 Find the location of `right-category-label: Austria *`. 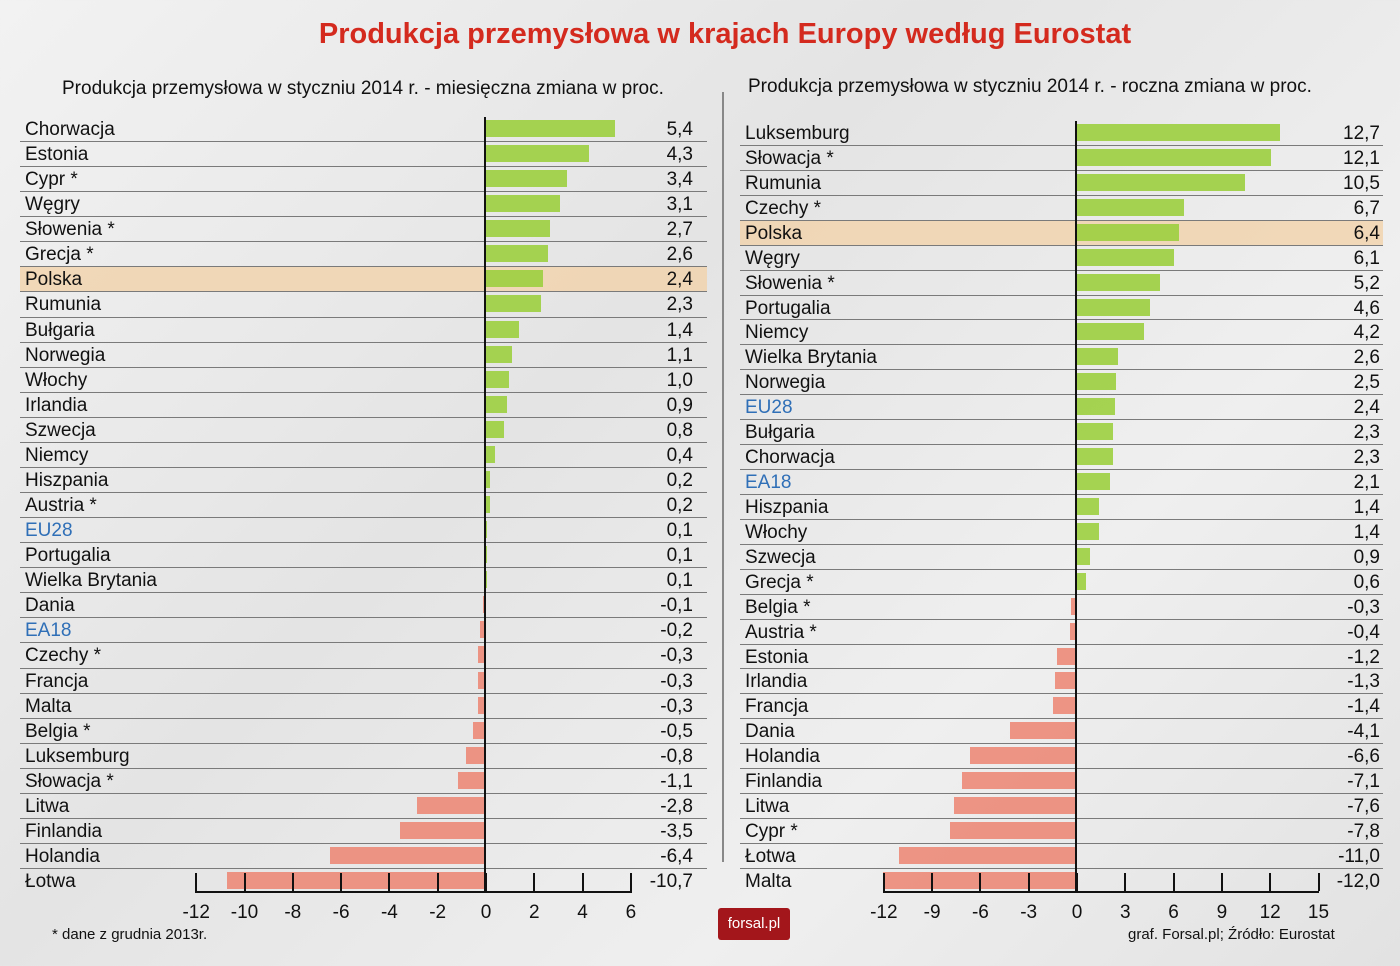

right-category-label: Austria * is located at coordinates (781, 632).